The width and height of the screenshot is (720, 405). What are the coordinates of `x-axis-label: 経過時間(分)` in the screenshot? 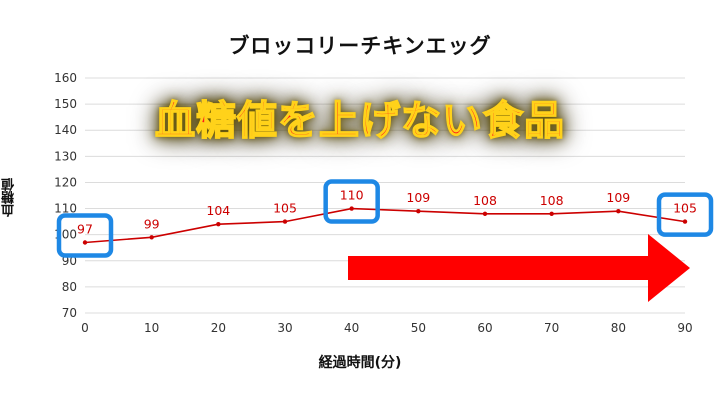 It's located at (360, 363).